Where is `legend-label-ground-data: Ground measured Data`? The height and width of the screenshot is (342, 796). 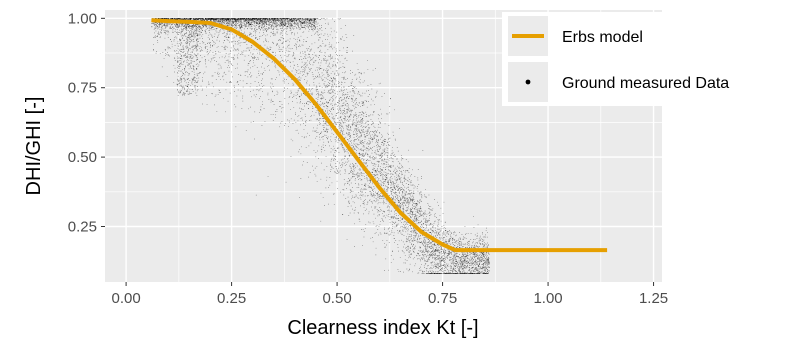 legend-label-ground-data: Ground measured Data is located at coordinates (645, 83).